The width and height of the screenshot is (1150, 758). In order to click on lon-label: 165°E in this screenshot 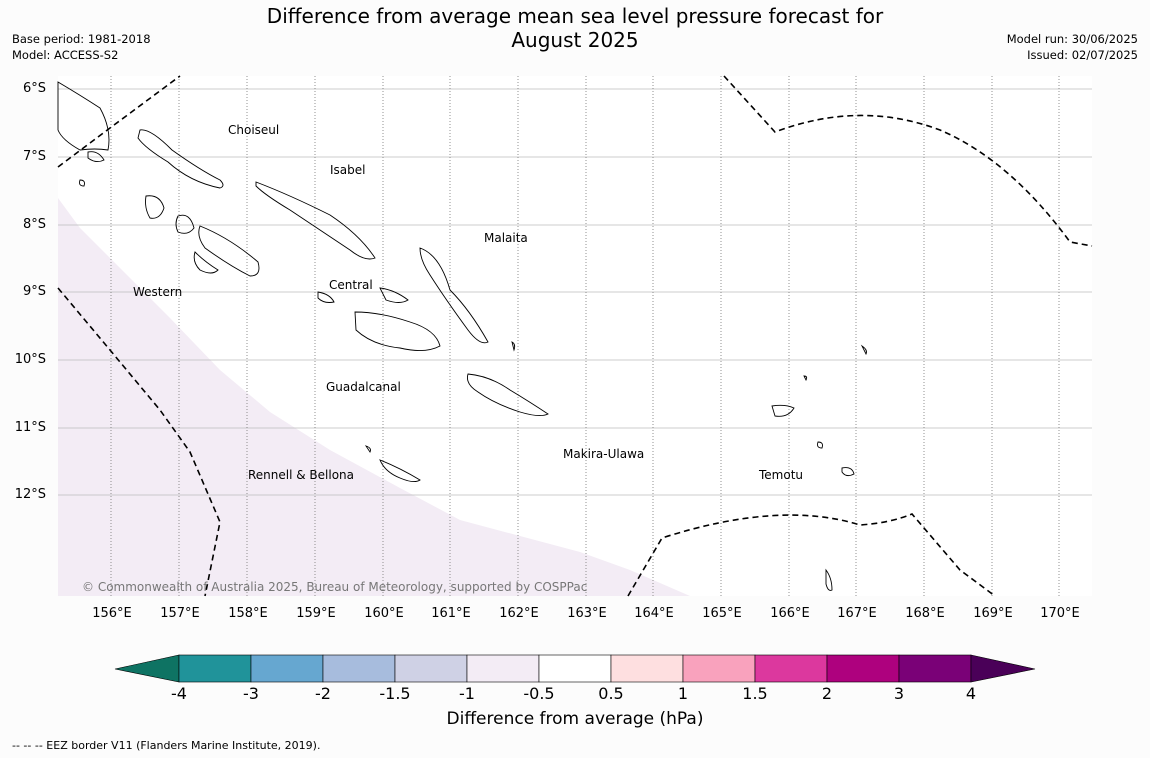, I will do `click(722, 613)`.